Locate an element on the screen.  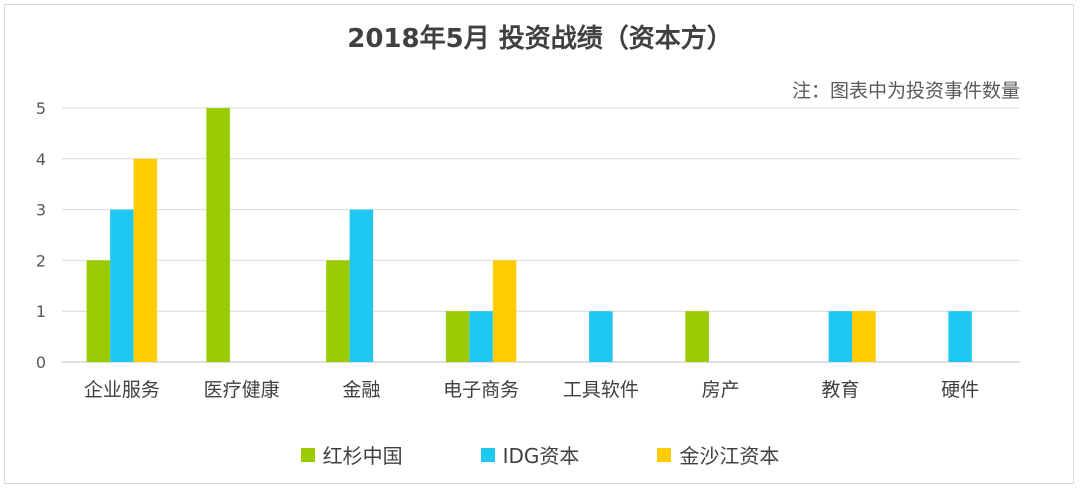
x-category-label: 教育 is located at coordinates (840, 390).